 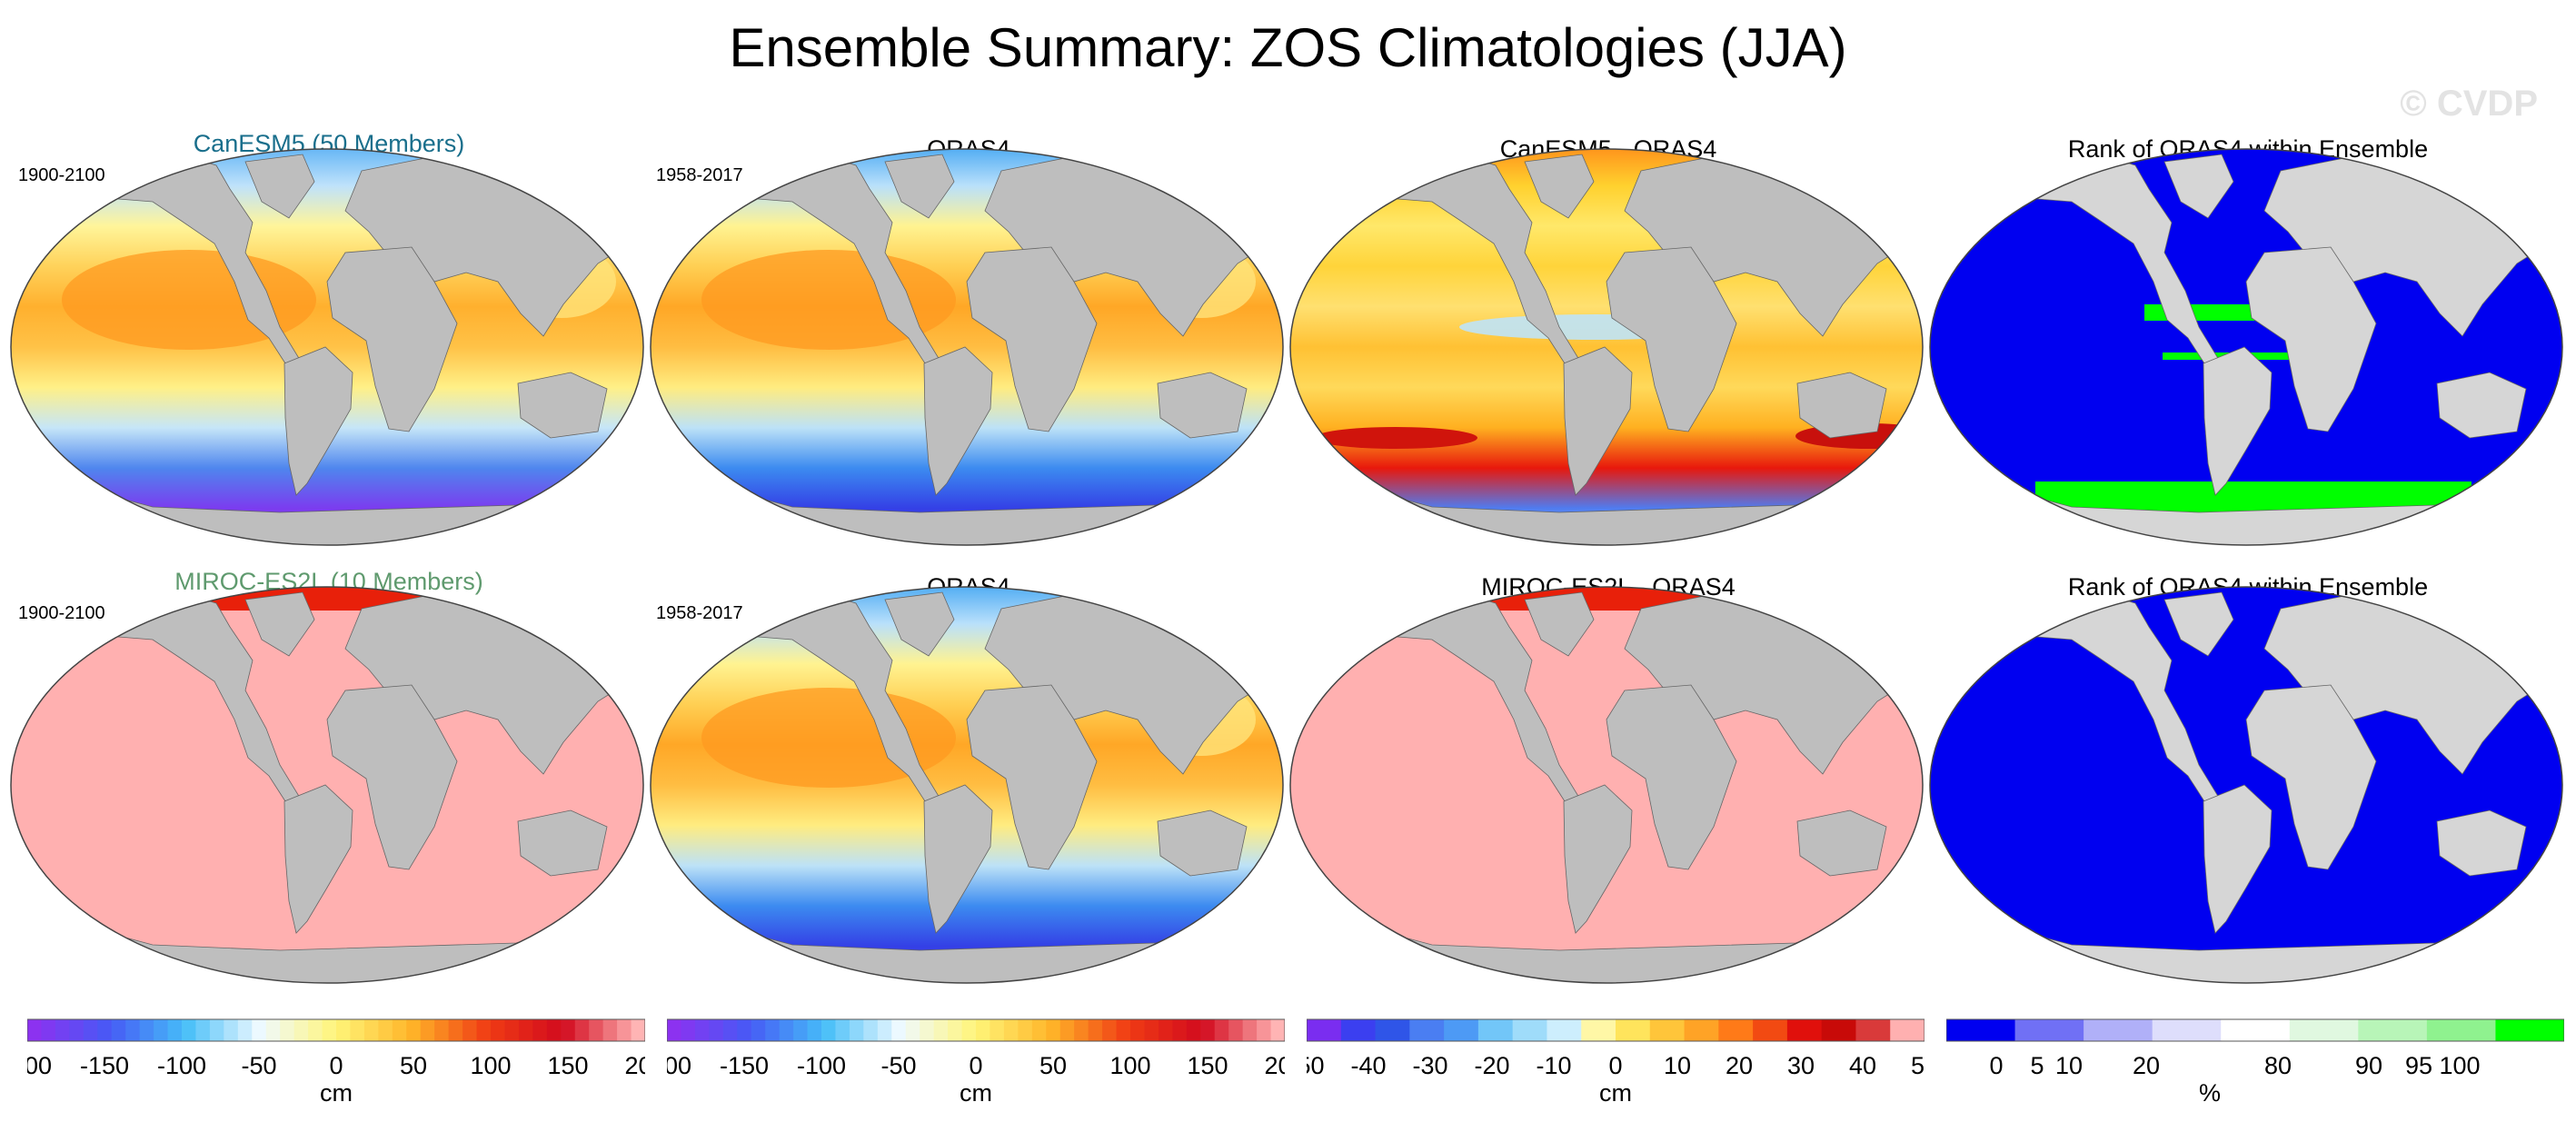 I want to click on colorbar-unit-label: cm, so click(x=336, y=1093).